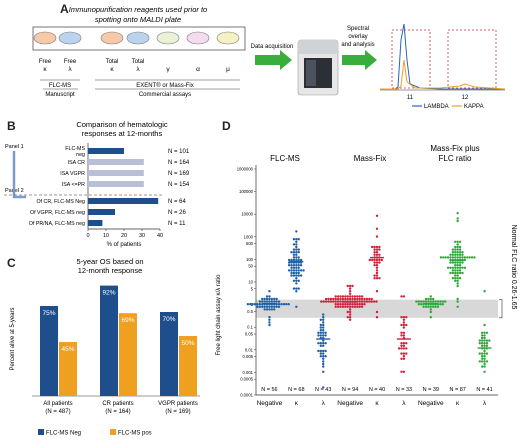 Image resolution: width=520 pixels, height=445 pixels. I want to click on group-flc-ms-label: FLC-MS, so click(60, 86).